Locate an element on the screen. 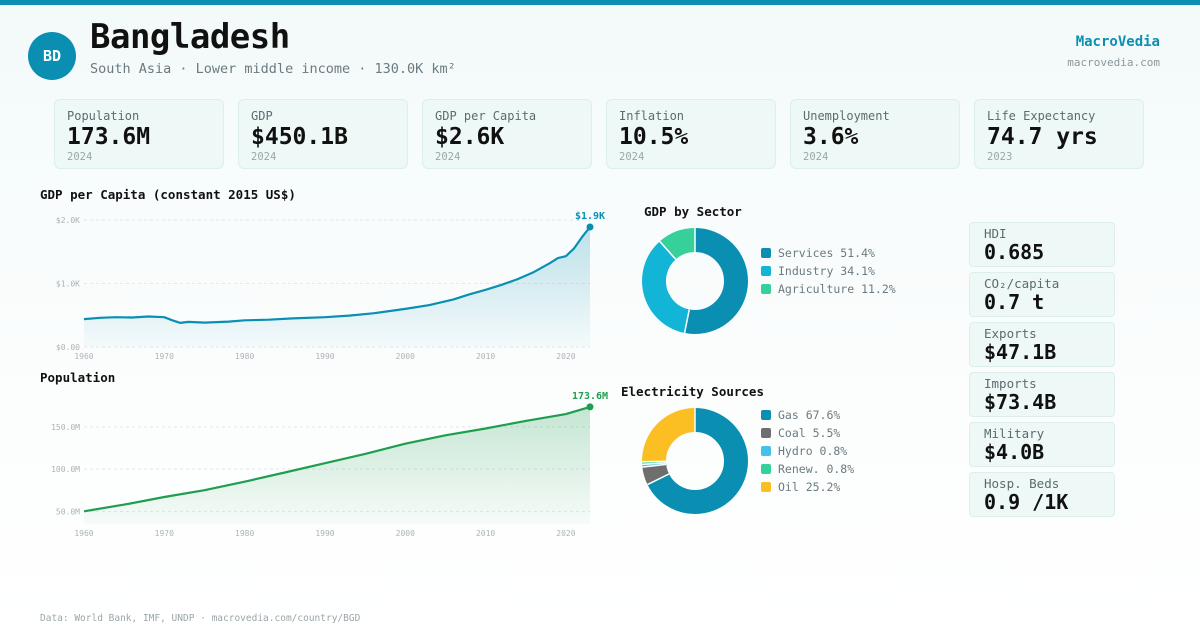 This screenshot has height=630, width=1200. legend-item: Coal 5.5% is located at coordinates (807, 433).